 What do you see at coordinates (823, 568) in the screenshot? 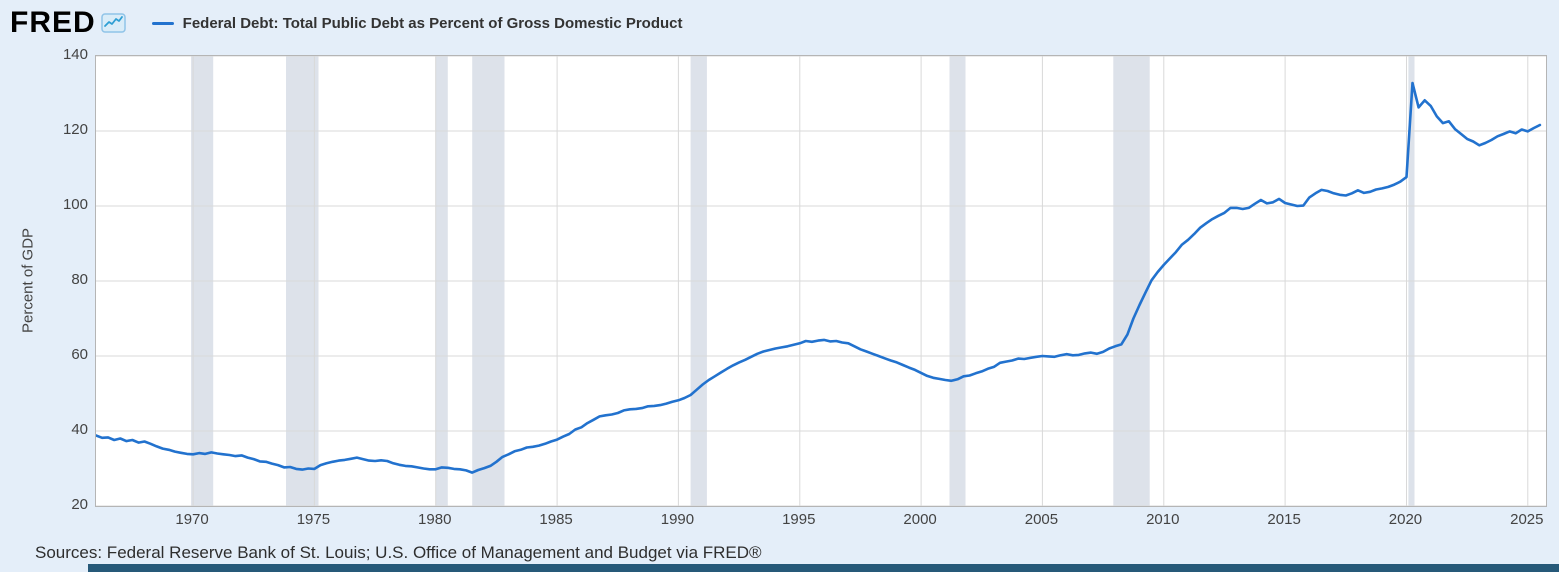
I see `bottom-bar` at bounding box center [823, 568].